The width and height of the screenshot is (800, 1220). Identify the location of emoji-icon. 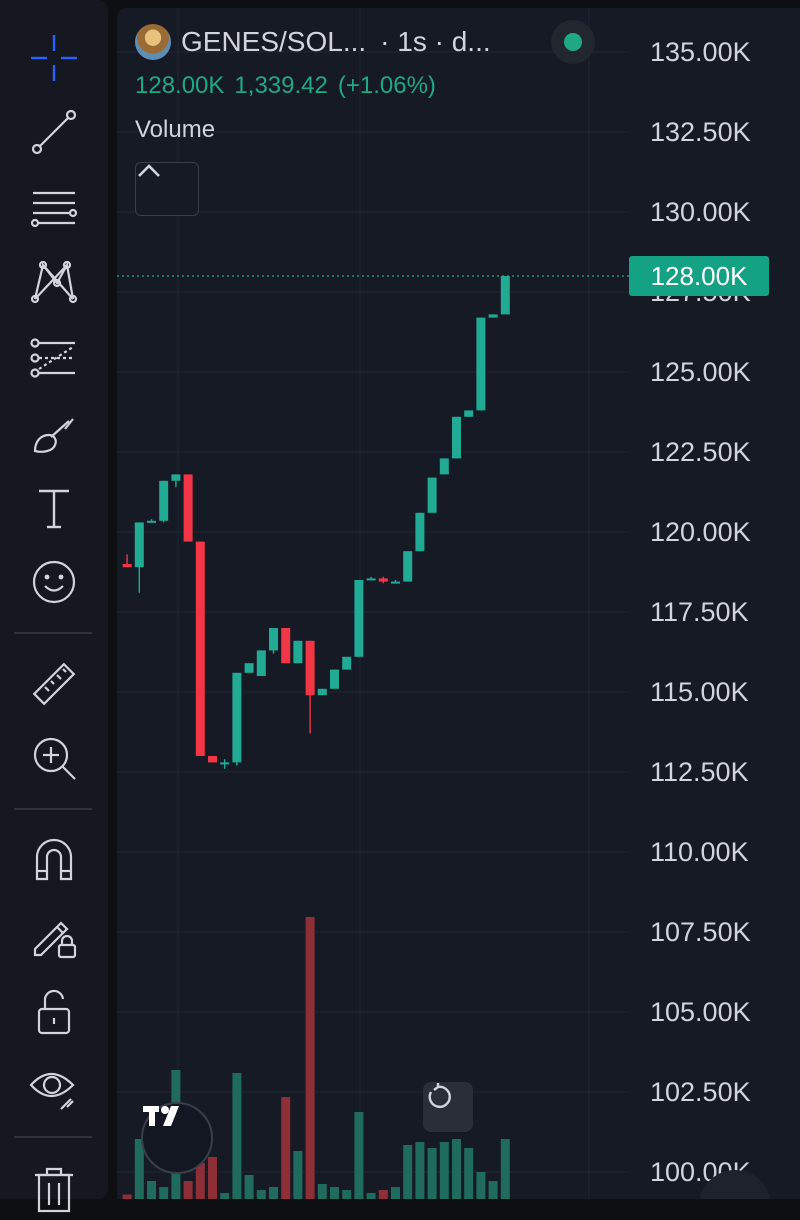
(54, 582).